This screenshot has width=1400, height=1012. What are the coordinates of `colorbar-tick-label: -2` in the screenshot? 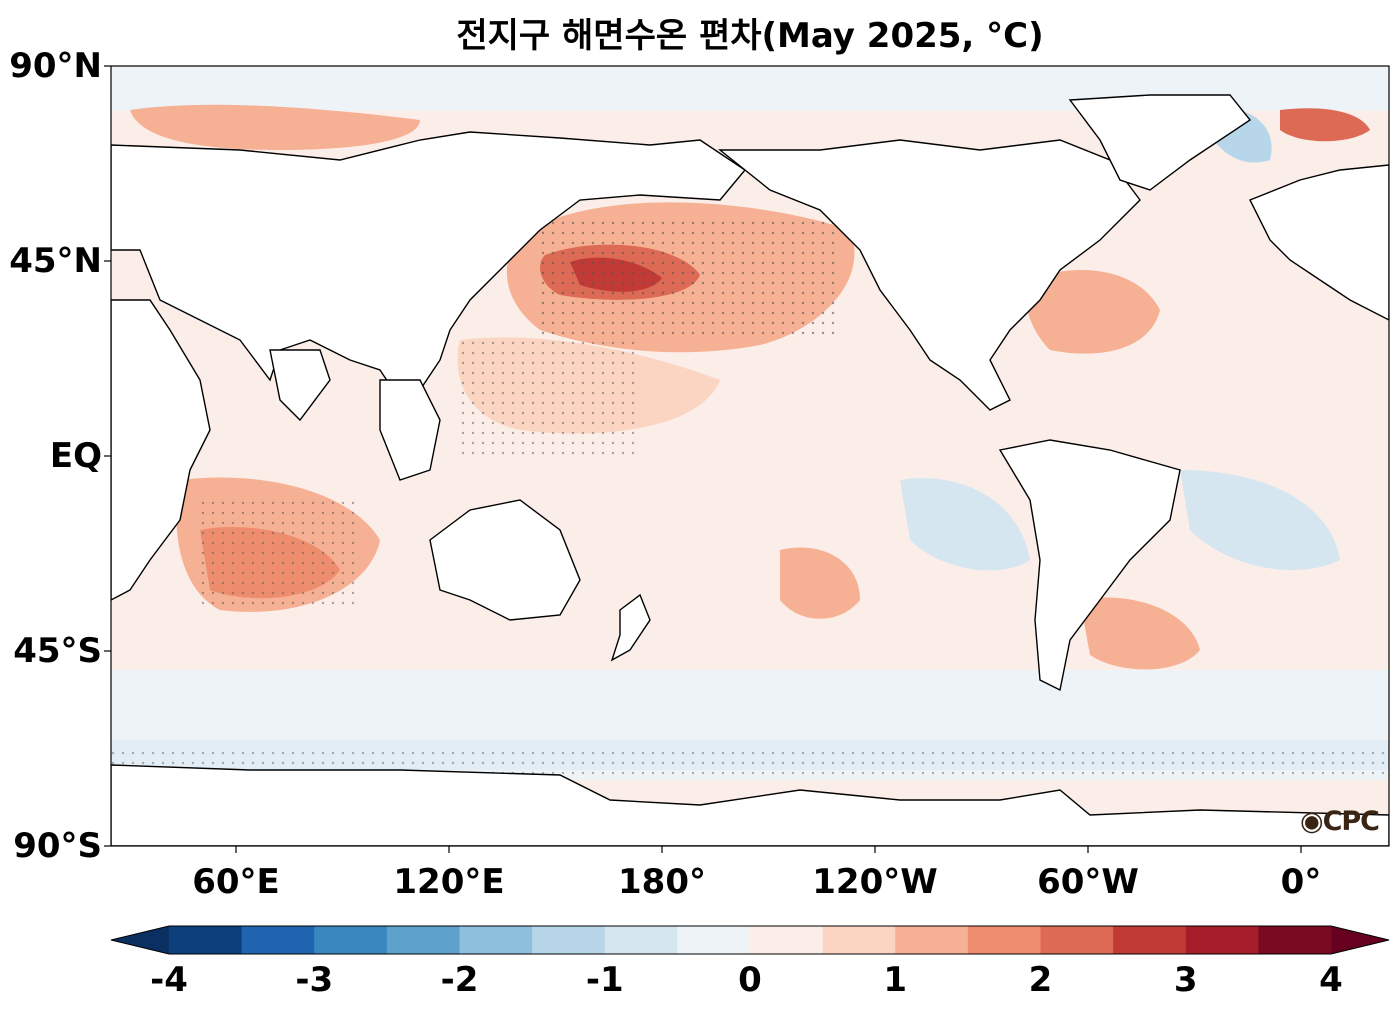 It's located at (459, 980).